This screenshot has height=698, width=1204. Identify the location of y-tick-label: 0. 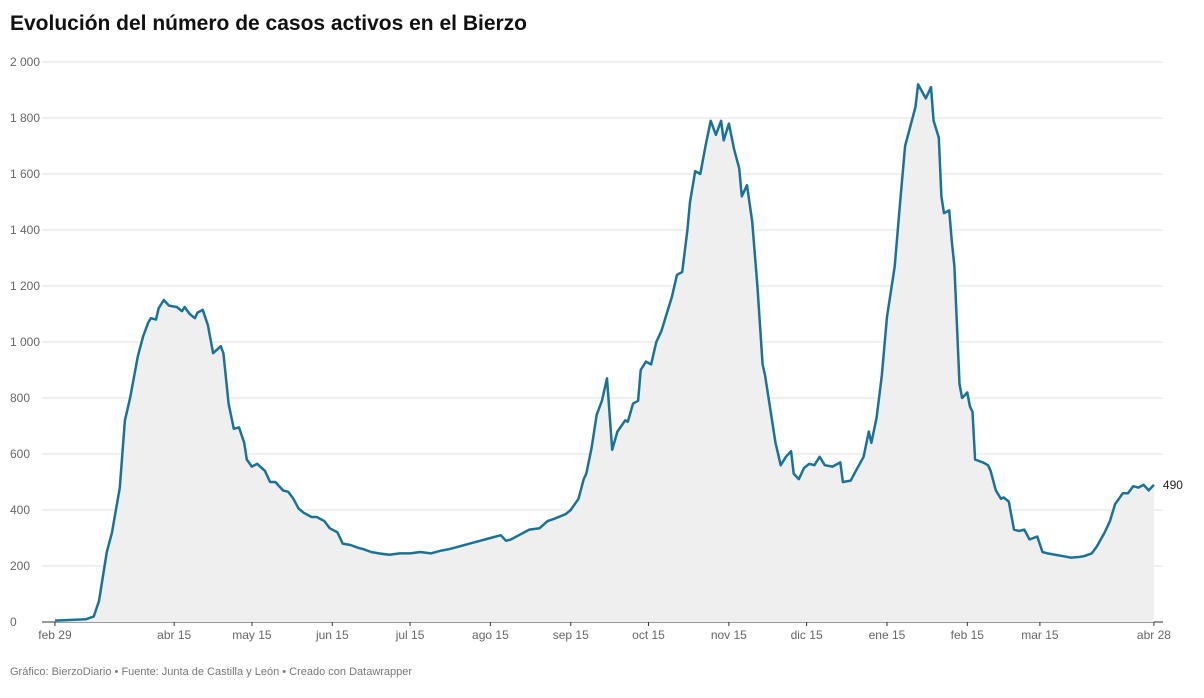
(13, 622).